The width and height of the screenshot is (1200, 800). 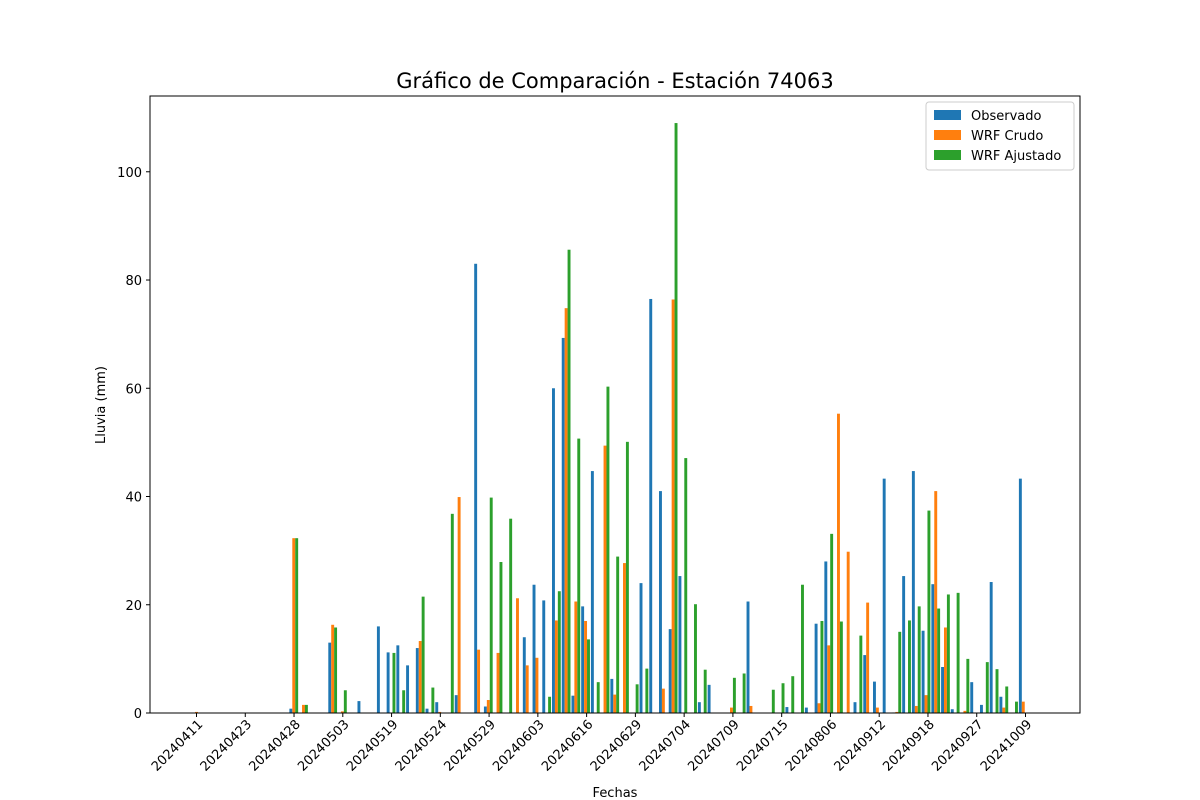 What do you see at coordinates (811, 745) in the screenshot?
I see `x-tick-label-13: 20240806` at bounding box center [811, 745].